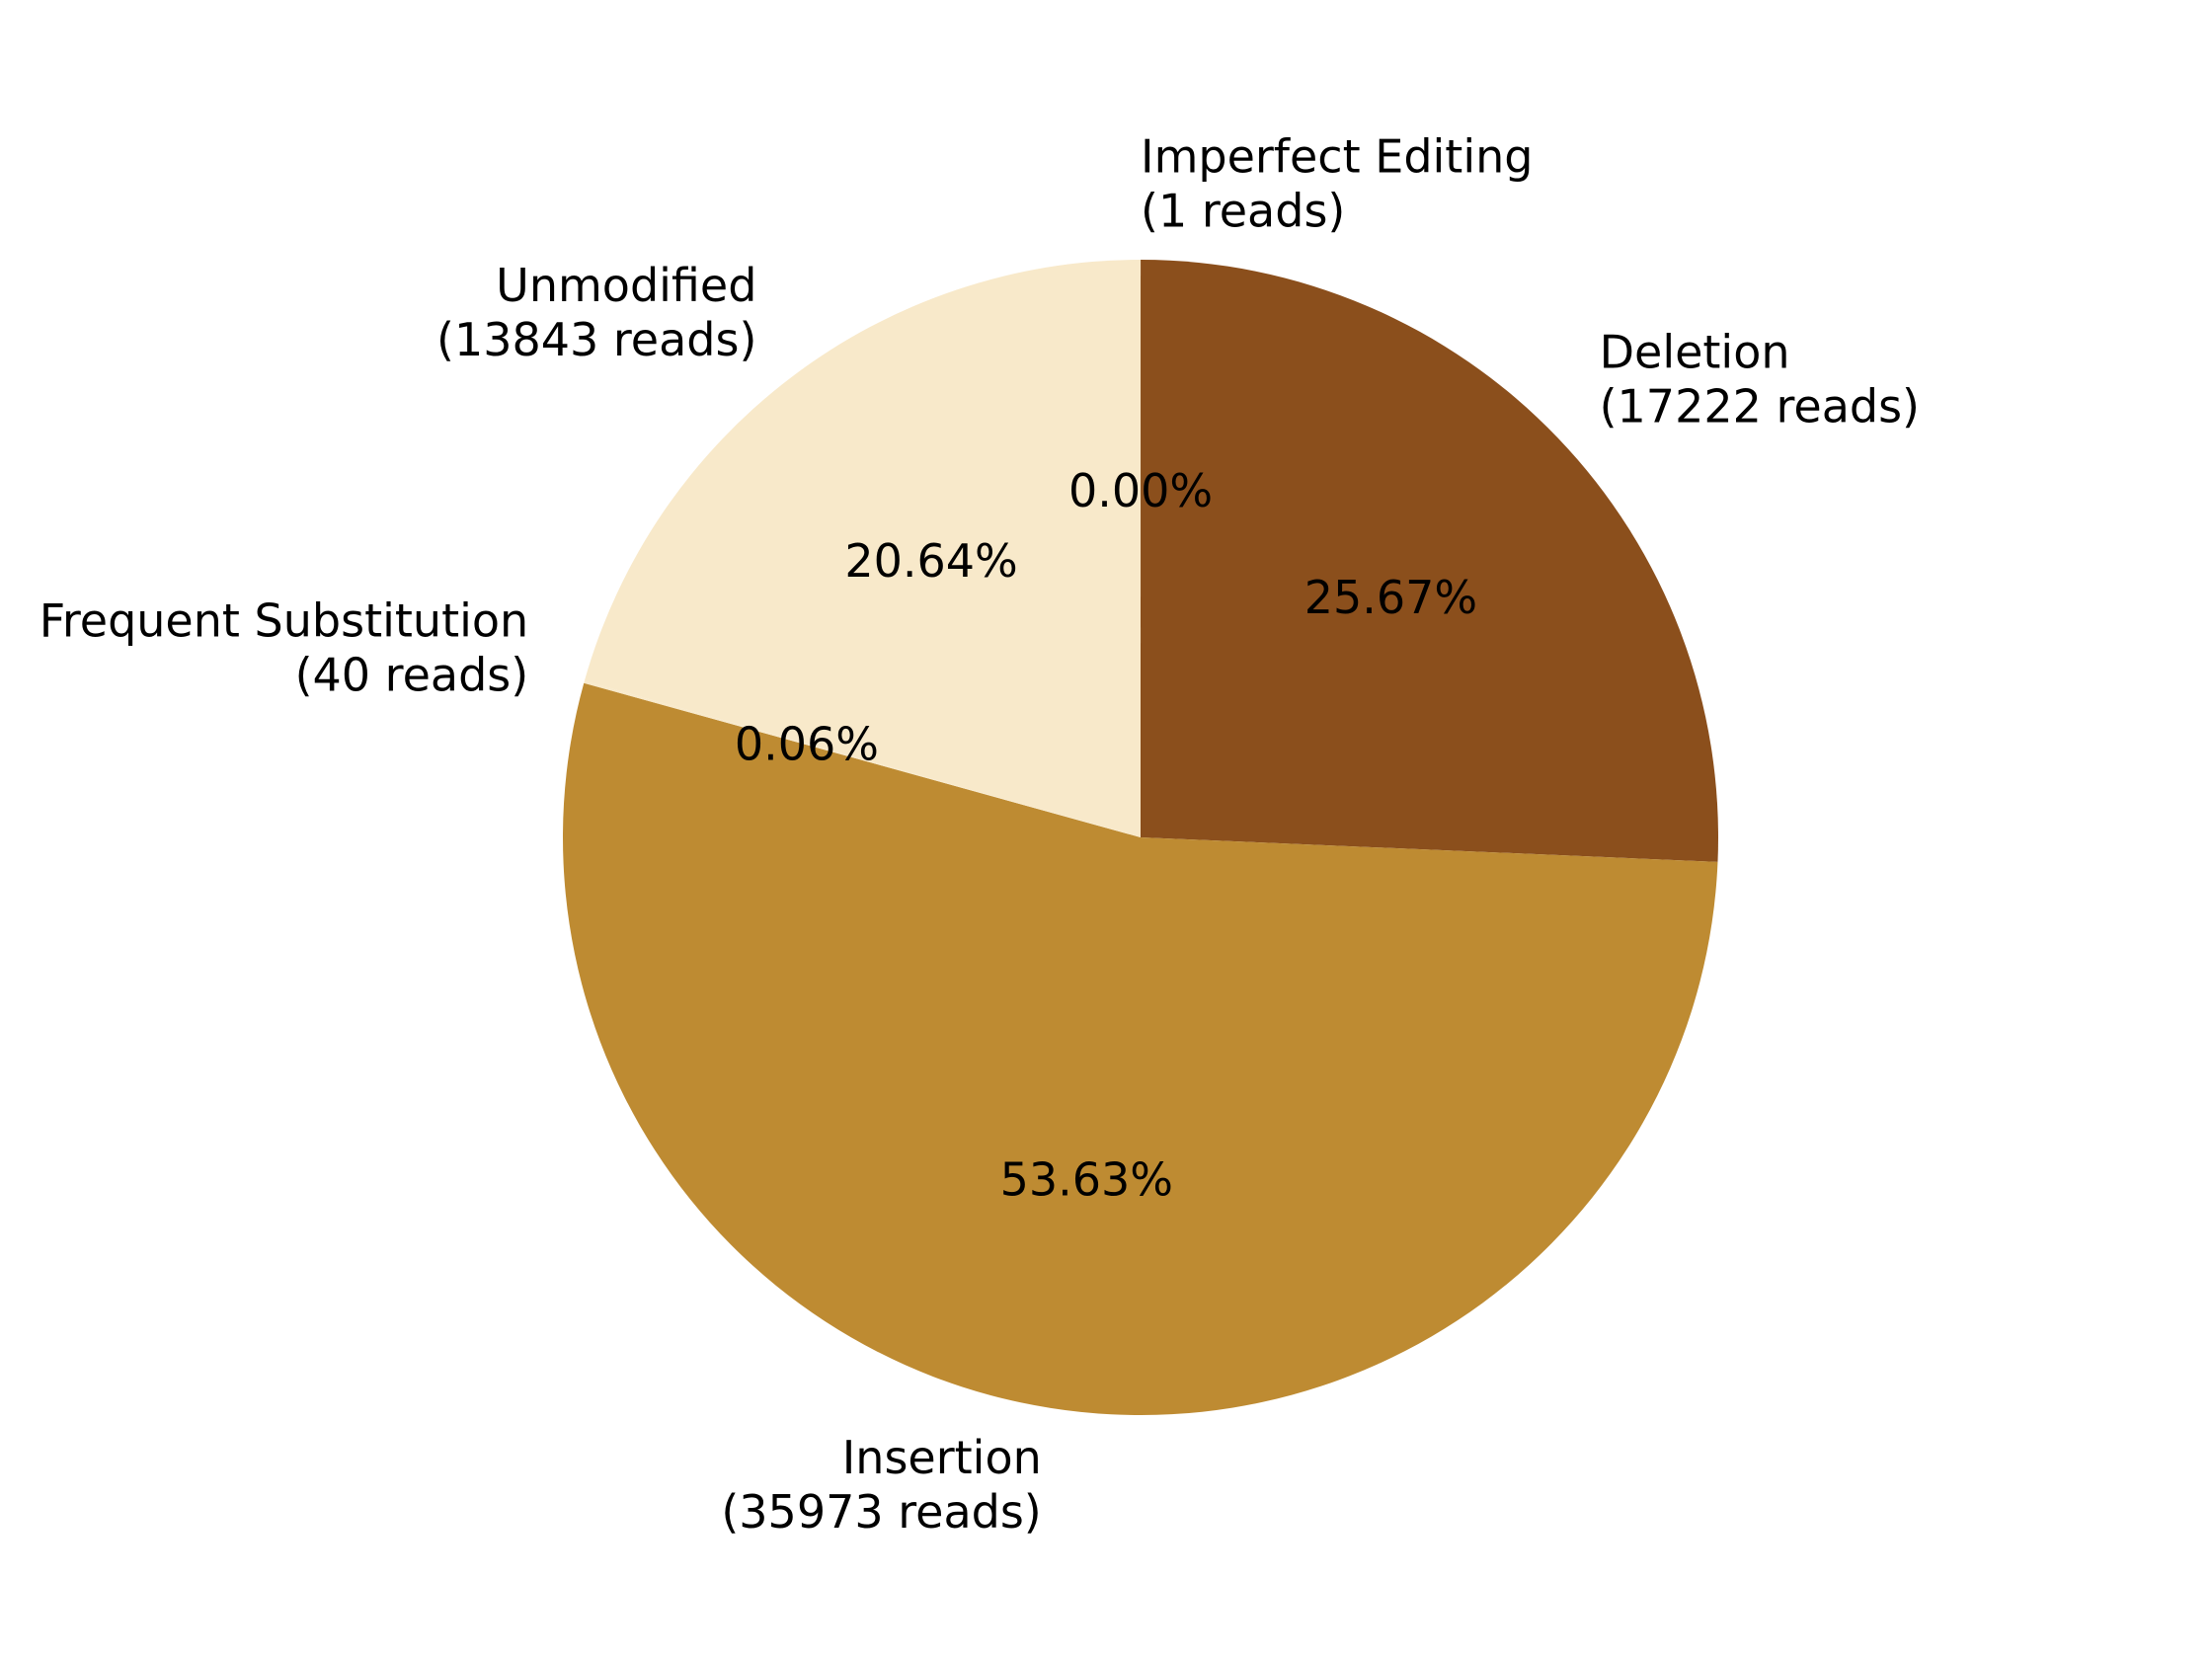 This screenshot has width=2212, height=1659. Describe the element at coordinates (596, 340) in the screenshot. I see `slice-reads-unmodified: (13843 reads)` at that location.